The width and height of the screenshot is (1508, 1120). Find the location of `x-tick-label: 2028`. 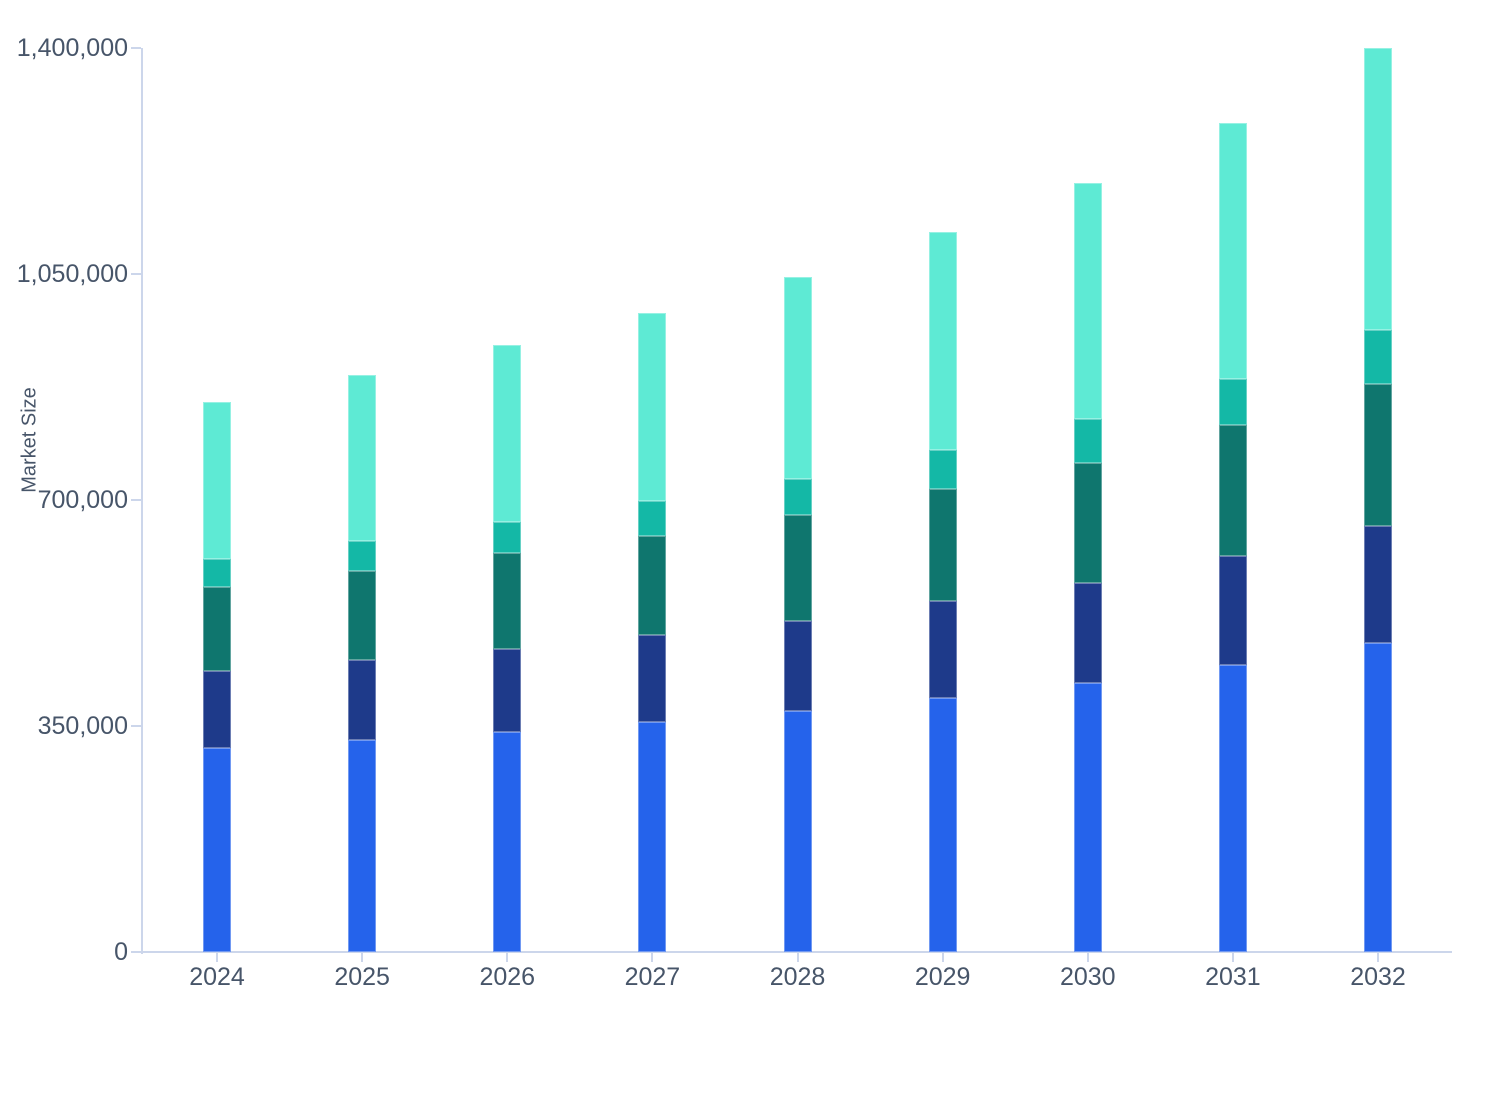

x-tick-label: 2028 is located at coordinates (797, 977).